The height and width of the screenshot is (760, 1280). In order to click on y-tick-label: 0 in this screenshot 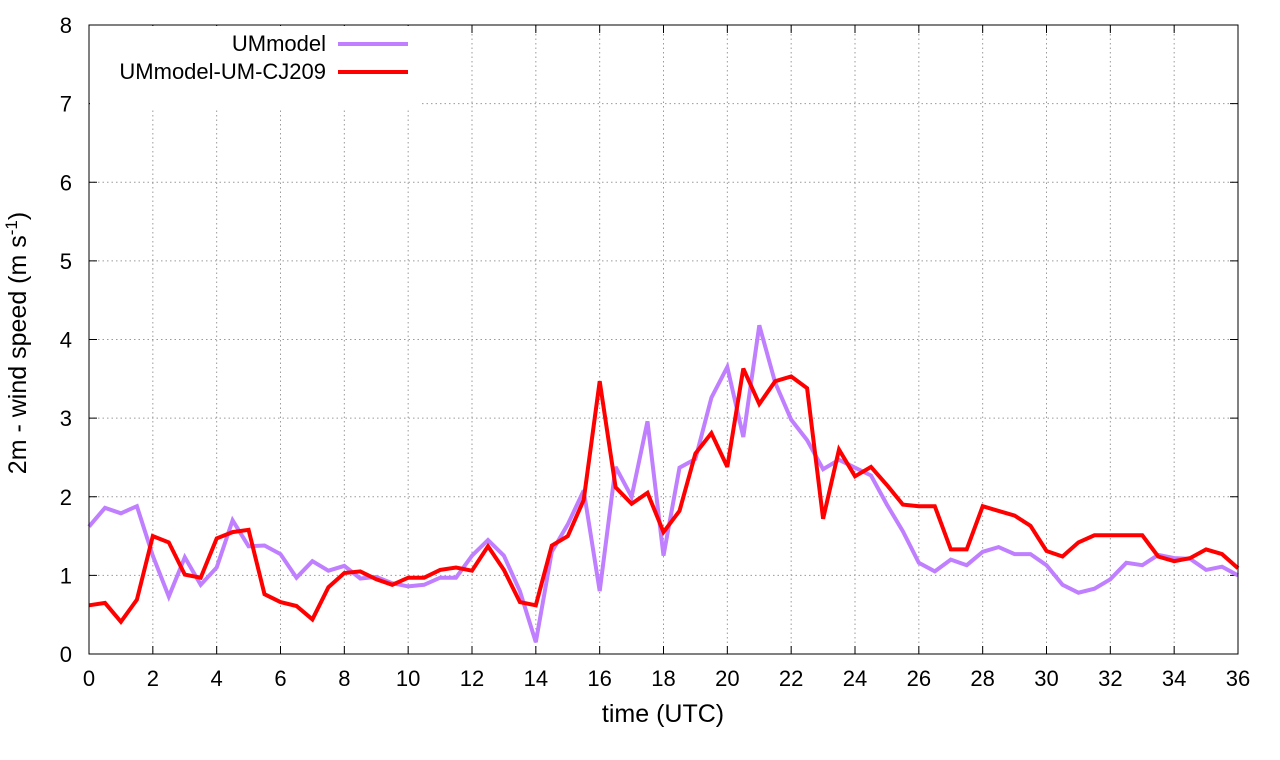, I will do `click(66, 654)`.